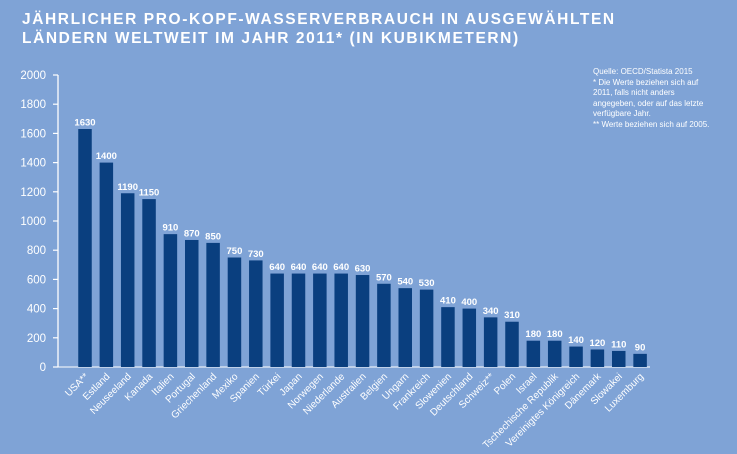  Describe the element at coordinates (36, 339) in the screenshot. I see `y-tick-label: 200` at that location.